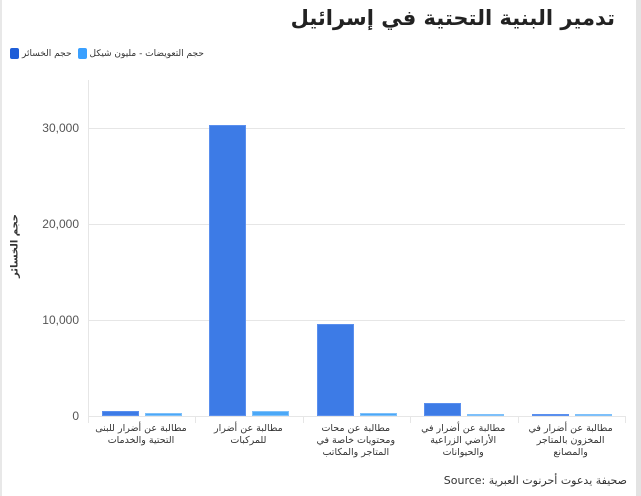 The image size is (641, 496). What do you see at coordinates (1, 248) in the screenshot?
I see `frame-border-left` at bounding box center [1, 248].